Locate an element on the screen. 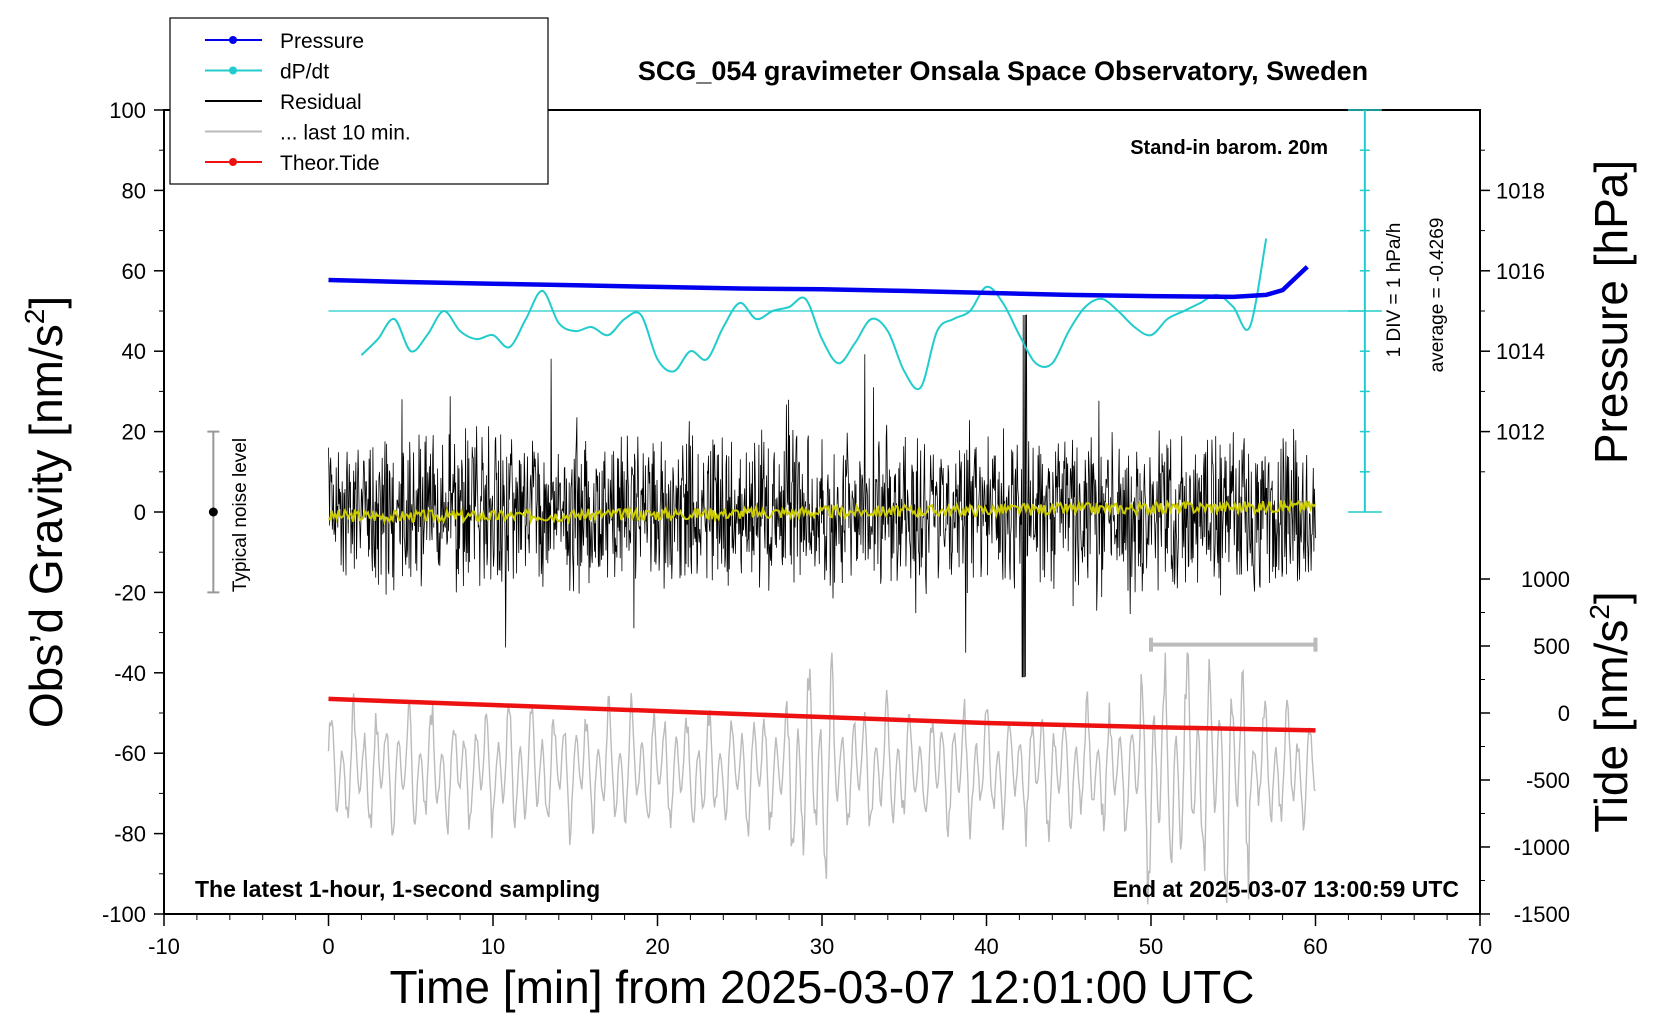 Image resolution: width=1660 pixels, height=1020 pixels. y-tick-label: -60 is located at coordinates (130, 753).